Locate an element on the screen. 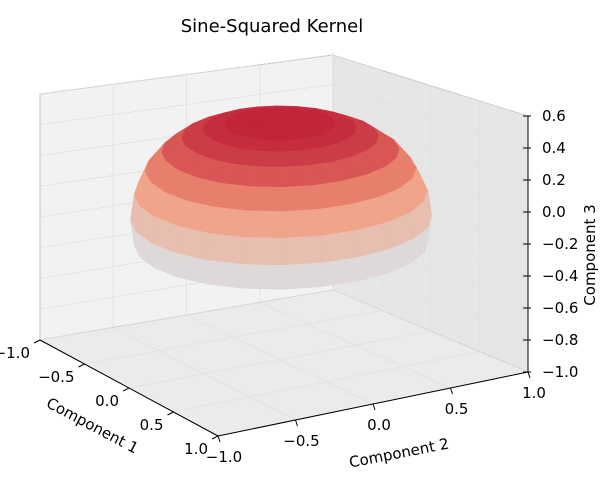  z-tick-label: 0.4 is located at coordinates (554, 148).